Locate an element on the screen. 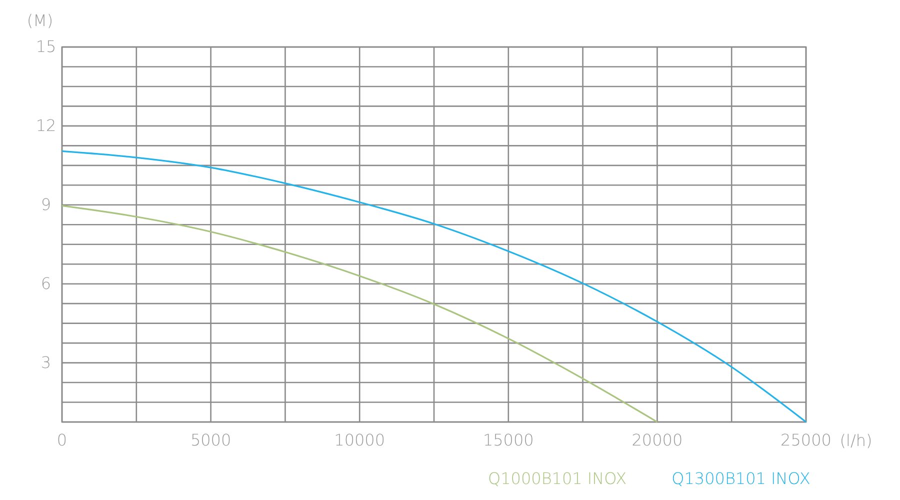  x-tick-label: 25000 is located at coordinates (806, 440).